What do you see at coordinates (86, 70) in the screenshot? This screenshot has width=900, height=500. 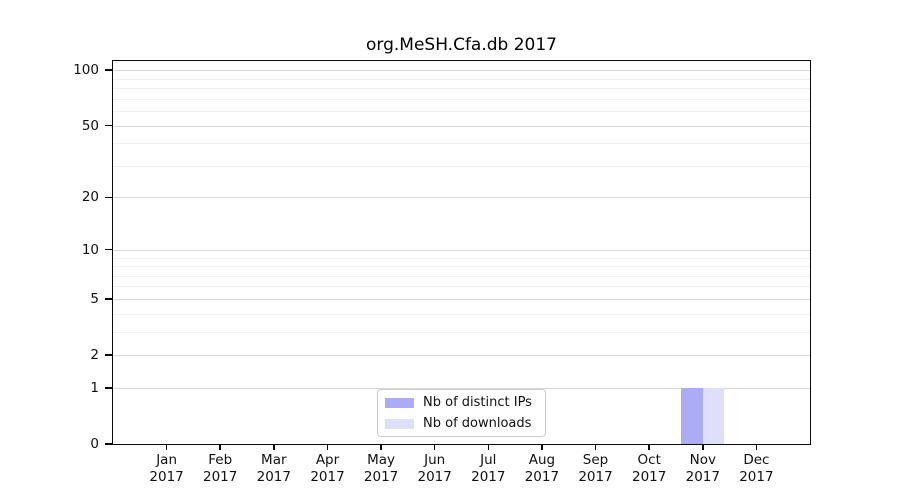 I see `y-tick-label: 100` at bounding box center [86, 70].